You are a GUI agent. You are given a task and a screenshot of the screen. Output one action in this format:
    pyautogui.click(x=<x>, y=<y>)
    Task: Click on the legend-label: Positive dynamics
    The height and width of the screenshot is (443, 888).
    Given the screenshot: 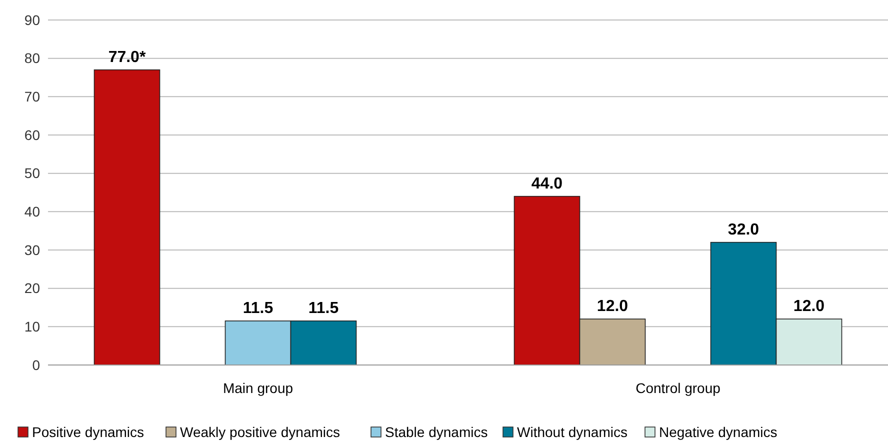 What is the action you would take?
    pyautogui.click(x=88, y=432)
    